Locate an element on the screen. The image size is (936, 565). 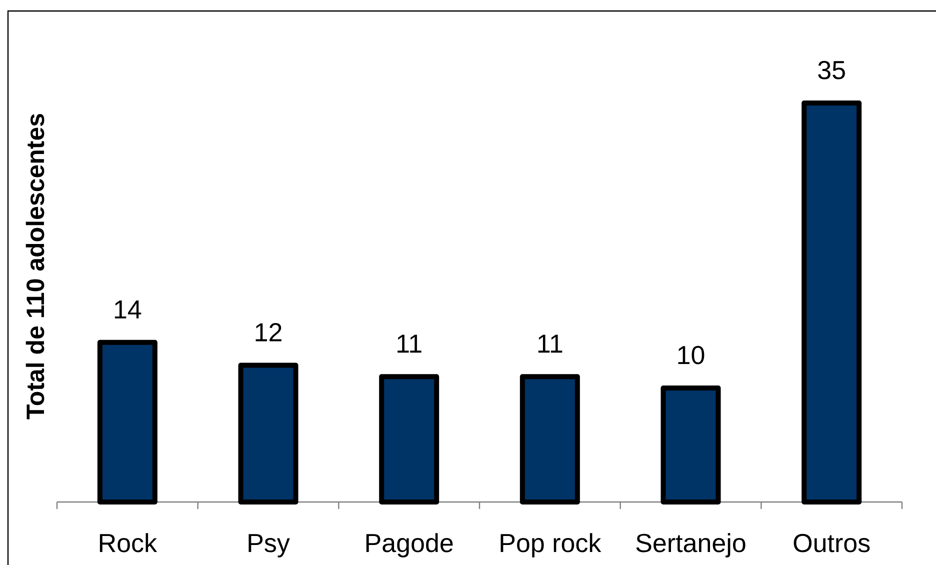
y-axis-title: Total de 110 adolescentes is located at coordinates (35, 267).